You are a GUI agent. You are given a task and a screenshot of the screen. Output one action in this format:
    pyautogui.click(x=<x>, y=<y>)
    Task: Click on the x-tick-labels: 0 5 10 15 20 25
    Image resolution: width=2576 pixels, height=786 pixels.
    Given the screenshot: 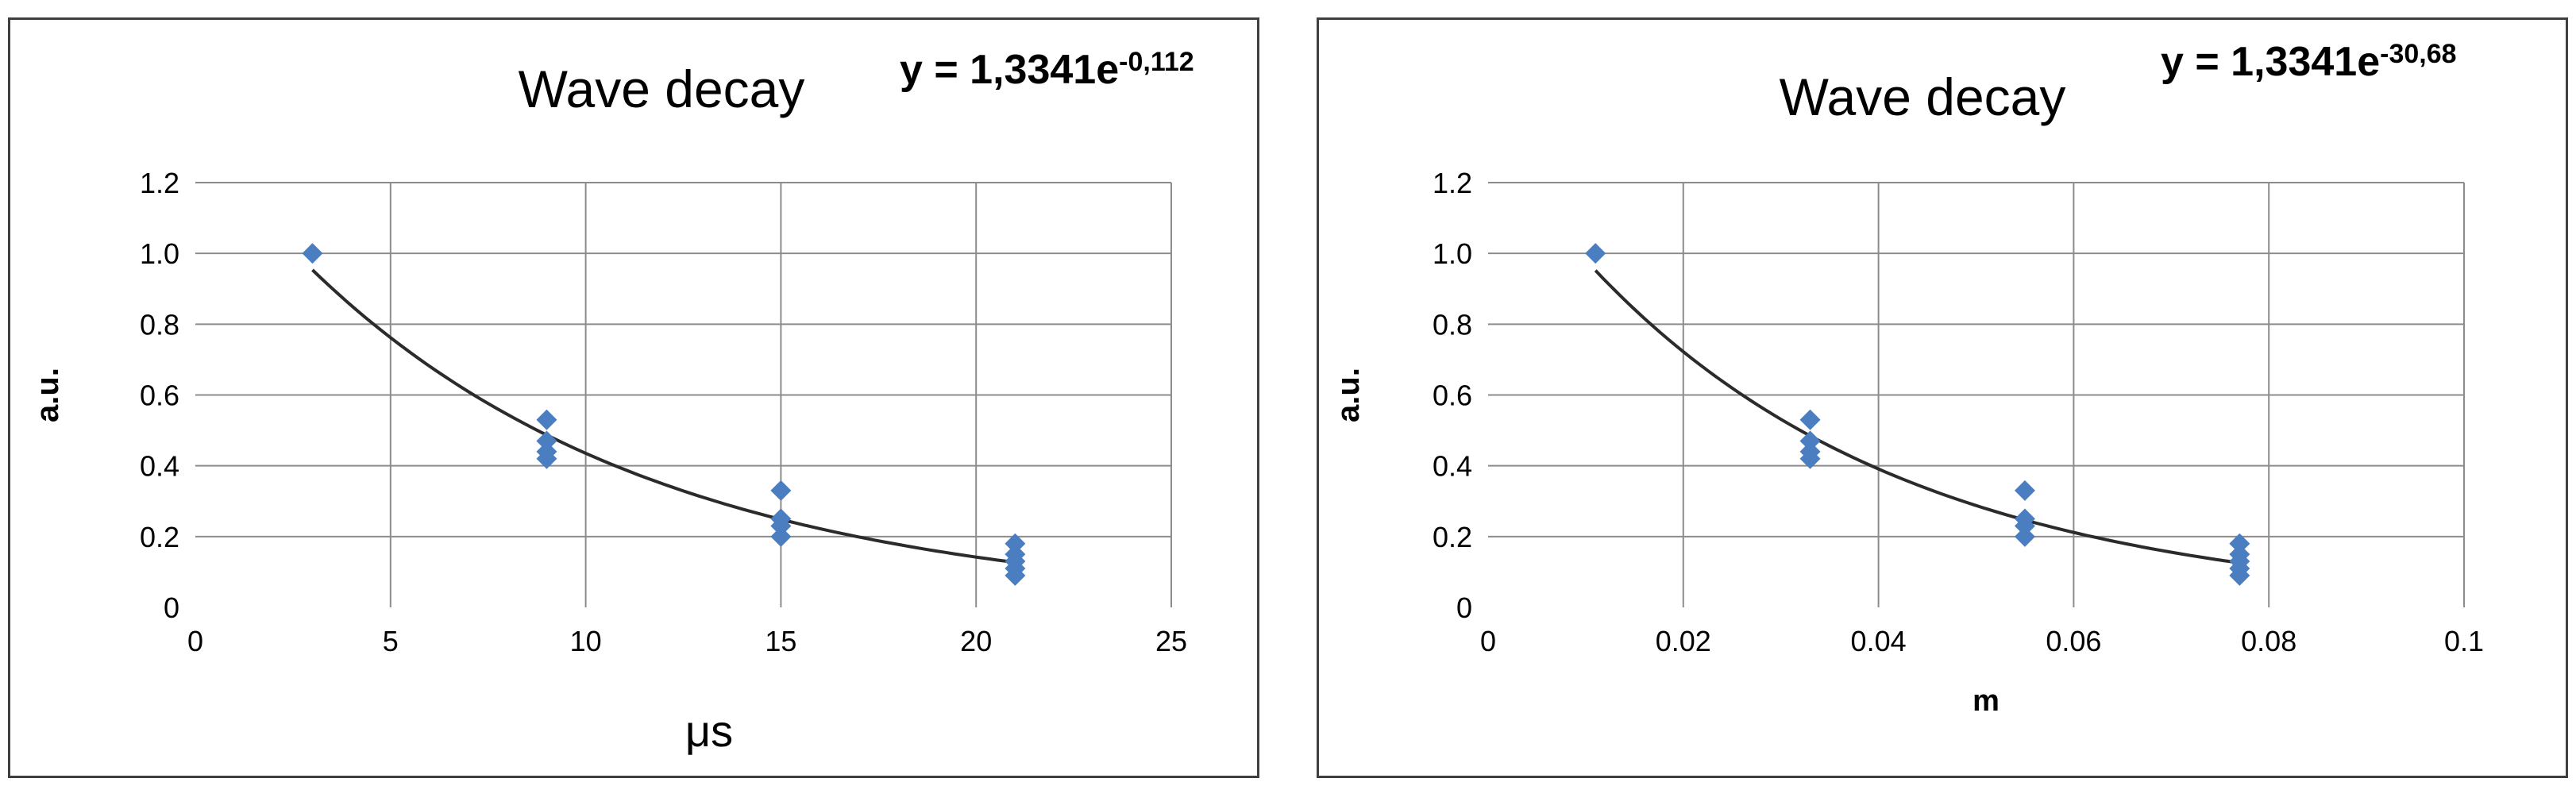 What is the action you would take?
    pyautogui.click(x=687, y=641)
    